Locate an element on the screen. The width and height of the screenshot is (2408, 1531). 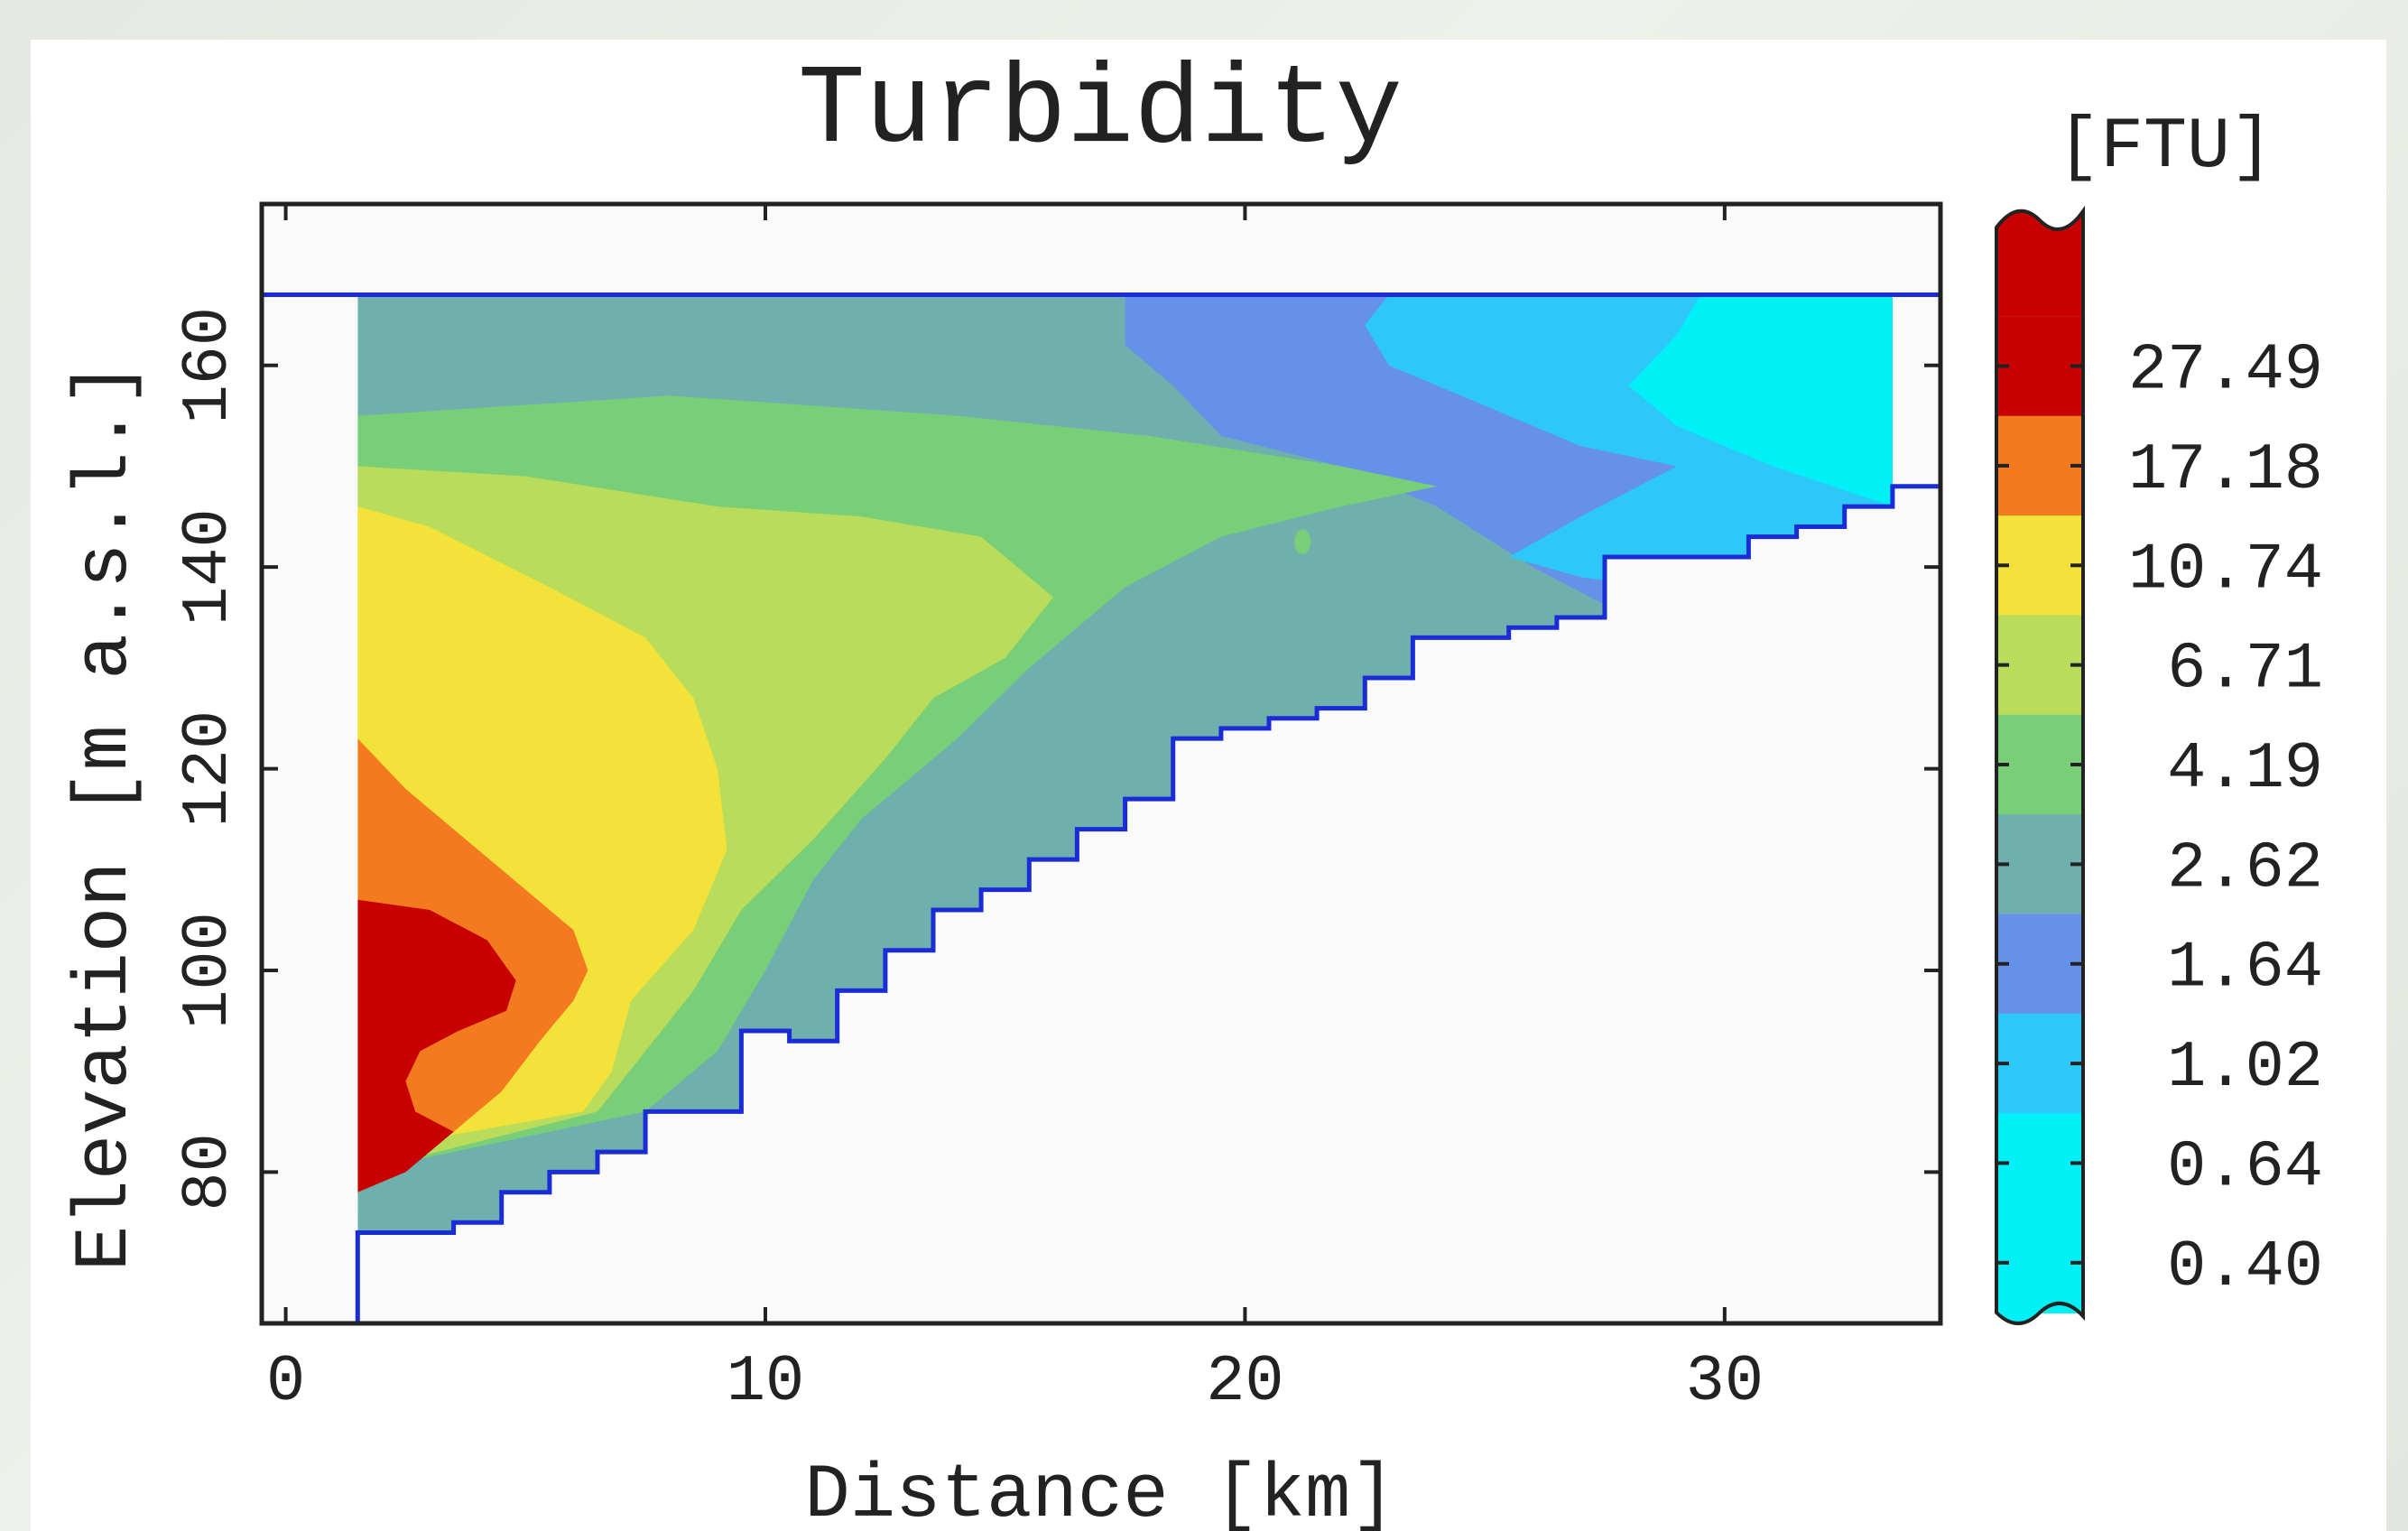
y-axis-label: Elevation [m a.s.l.] is located at coordinates (106, 816).